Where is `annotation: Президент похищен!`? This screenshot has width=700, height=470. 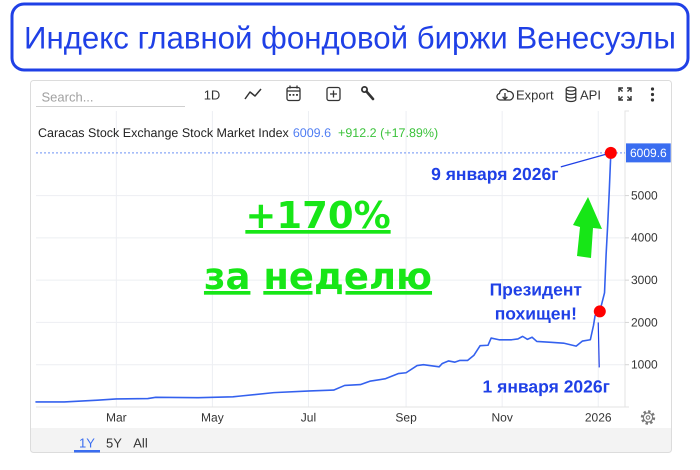 annotation: Президент похищен! is located at coordinates (536, 301).